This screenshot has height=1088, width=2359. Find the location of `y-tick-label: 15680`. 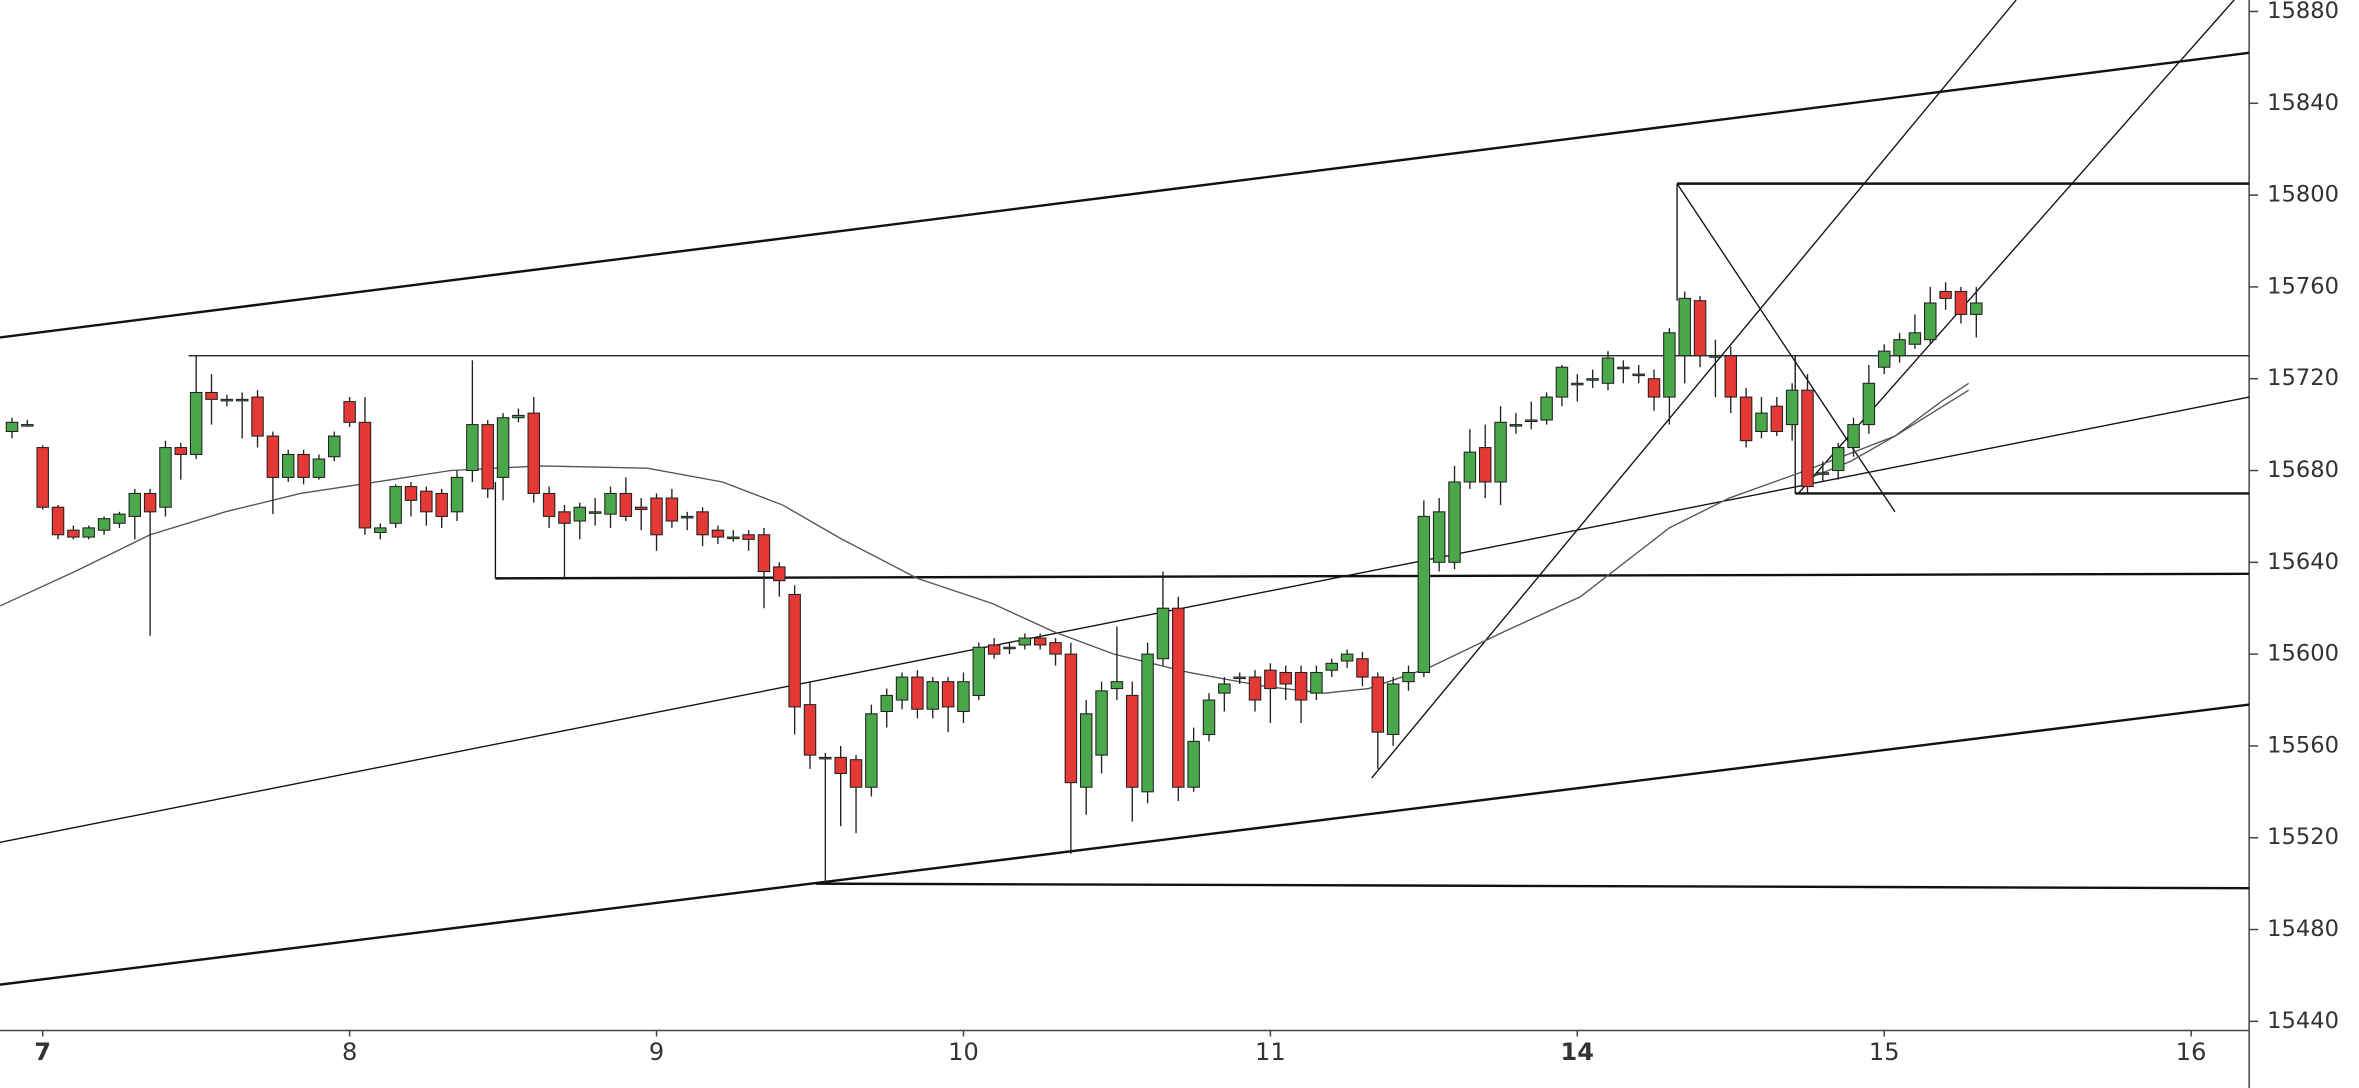

y-tick-label: 15680 is located at coordinates (2303, 470).